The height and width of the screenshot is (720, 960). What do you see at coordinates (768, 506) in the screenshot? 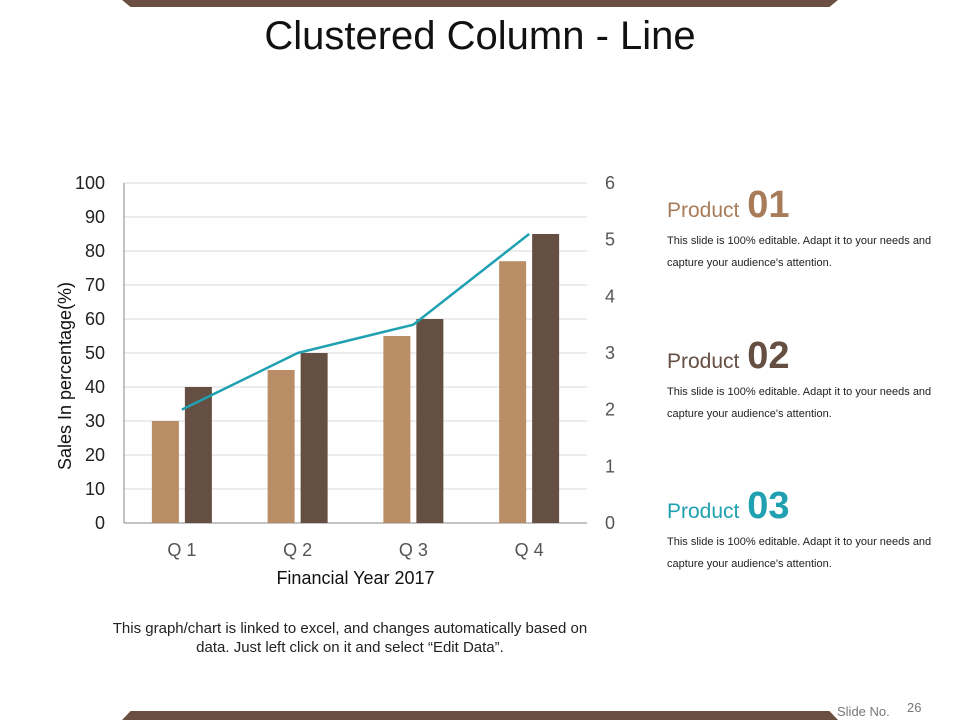
I see `product-03-number: 03` at bounding box center [768, 506].